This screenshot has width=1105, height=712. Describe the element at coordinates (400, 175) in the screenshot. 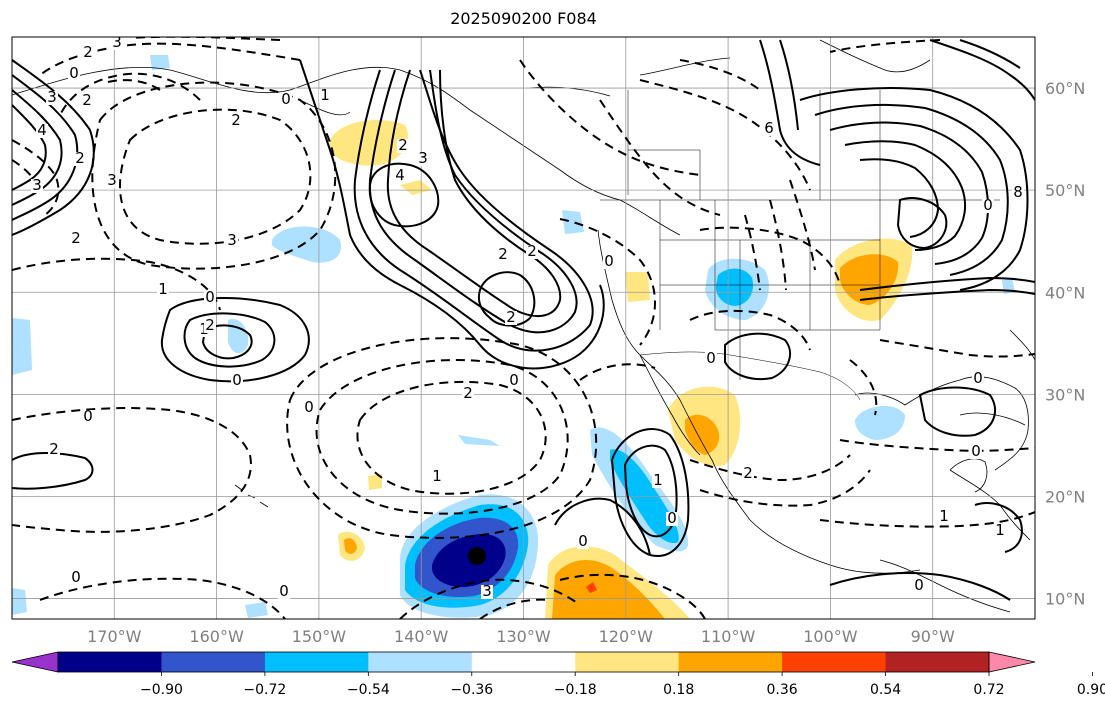

I see `contour-label: 4` at that location.